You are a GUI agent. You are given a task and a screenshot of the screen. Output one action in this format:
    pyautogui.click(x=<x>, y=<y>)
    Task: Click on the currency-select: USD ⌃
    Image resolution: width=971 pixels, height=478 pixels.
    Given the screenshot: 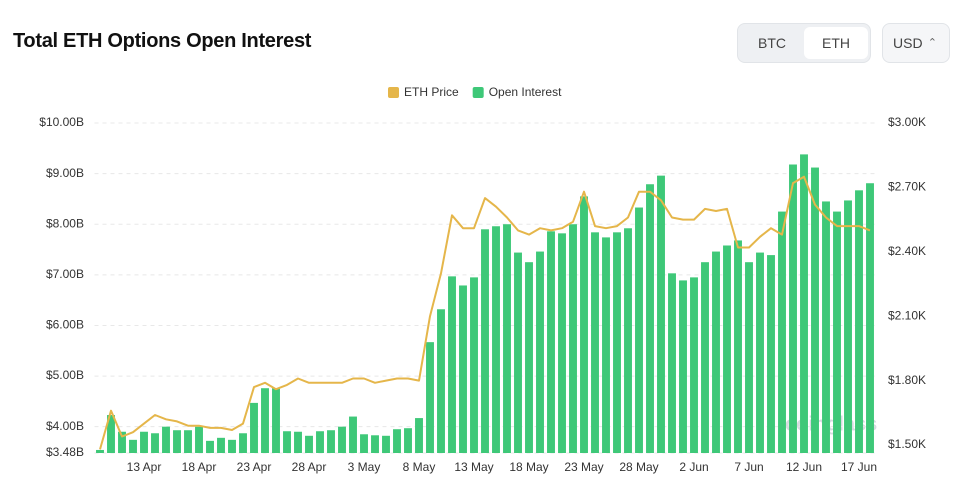 What is the action you would take?
    pyautogui.click(x=916, y=43)
    